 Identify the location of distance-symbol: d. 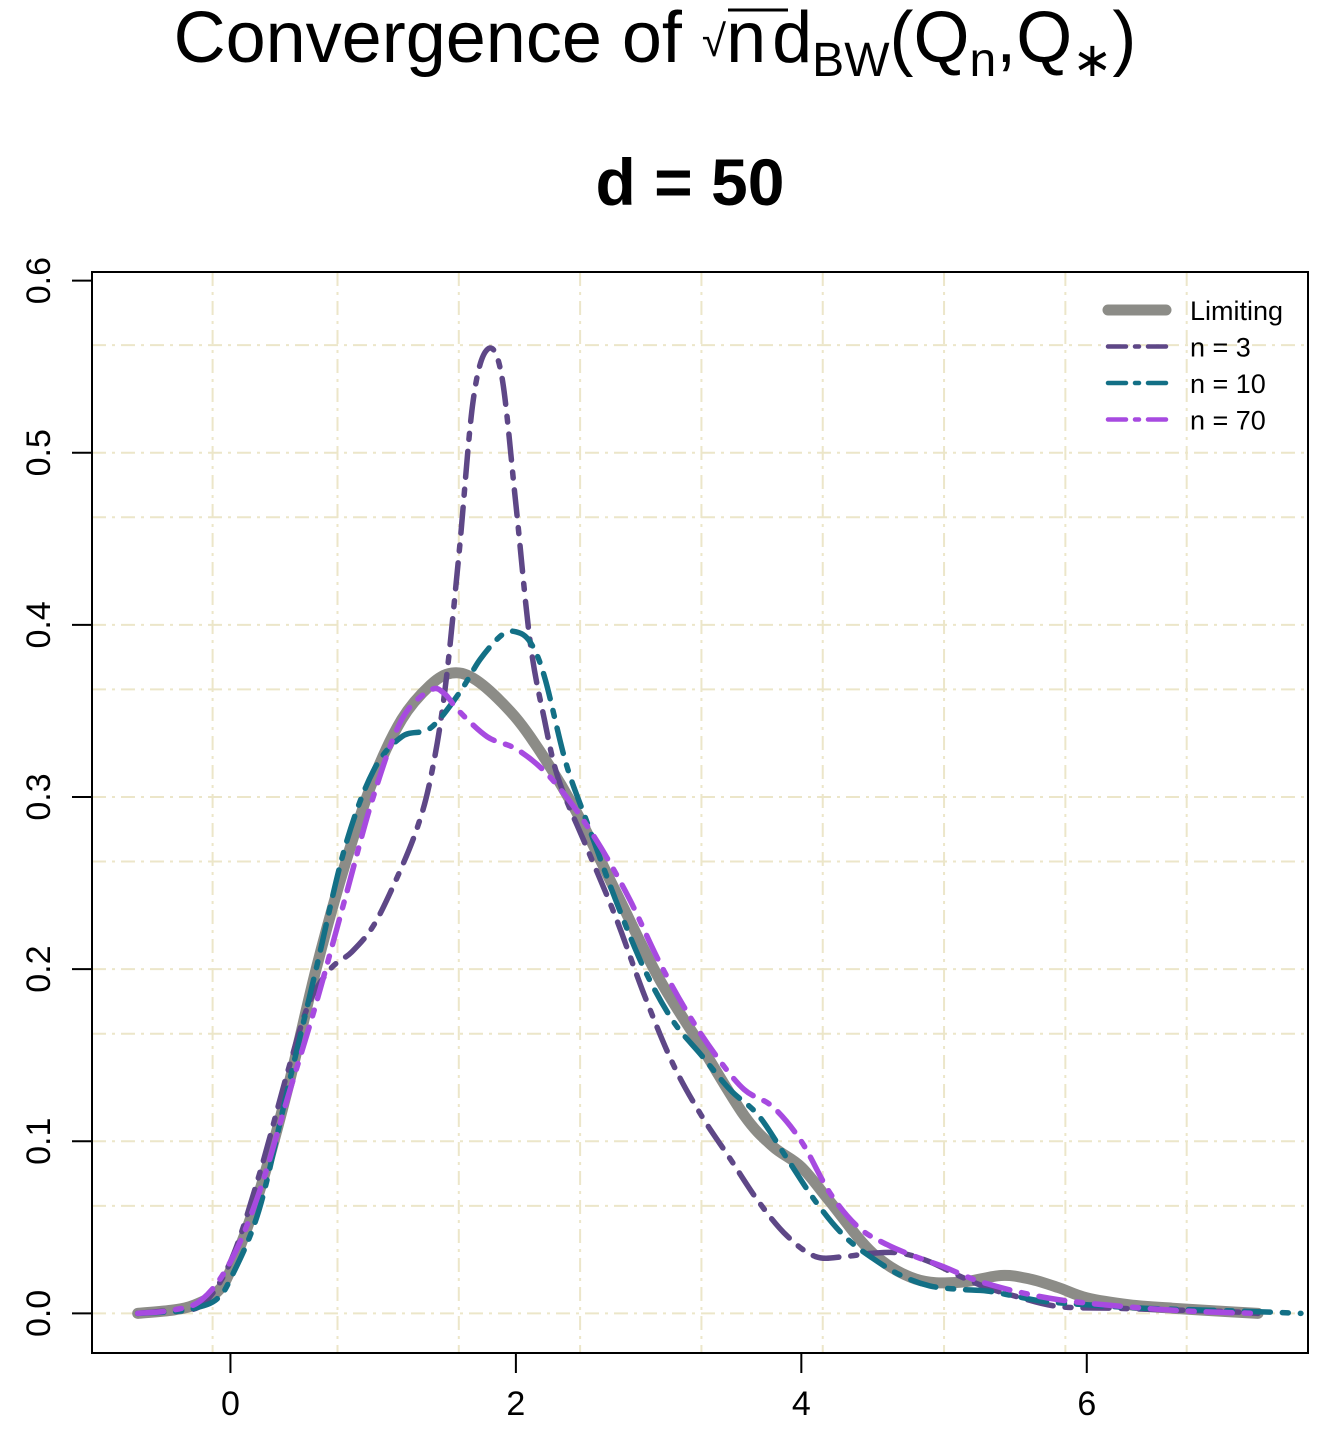
(792, 39).